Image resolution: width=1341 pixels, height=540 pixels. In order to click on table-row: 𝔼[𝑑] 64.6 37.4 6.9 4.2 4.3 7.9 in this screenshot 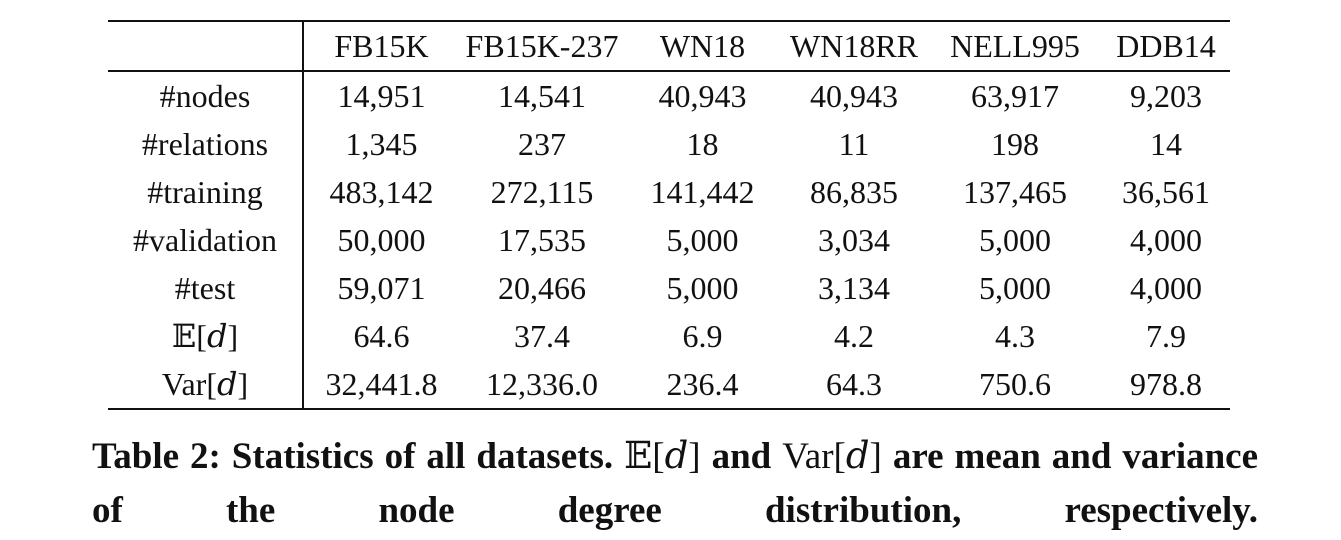, I will do `click(669, 336)`.